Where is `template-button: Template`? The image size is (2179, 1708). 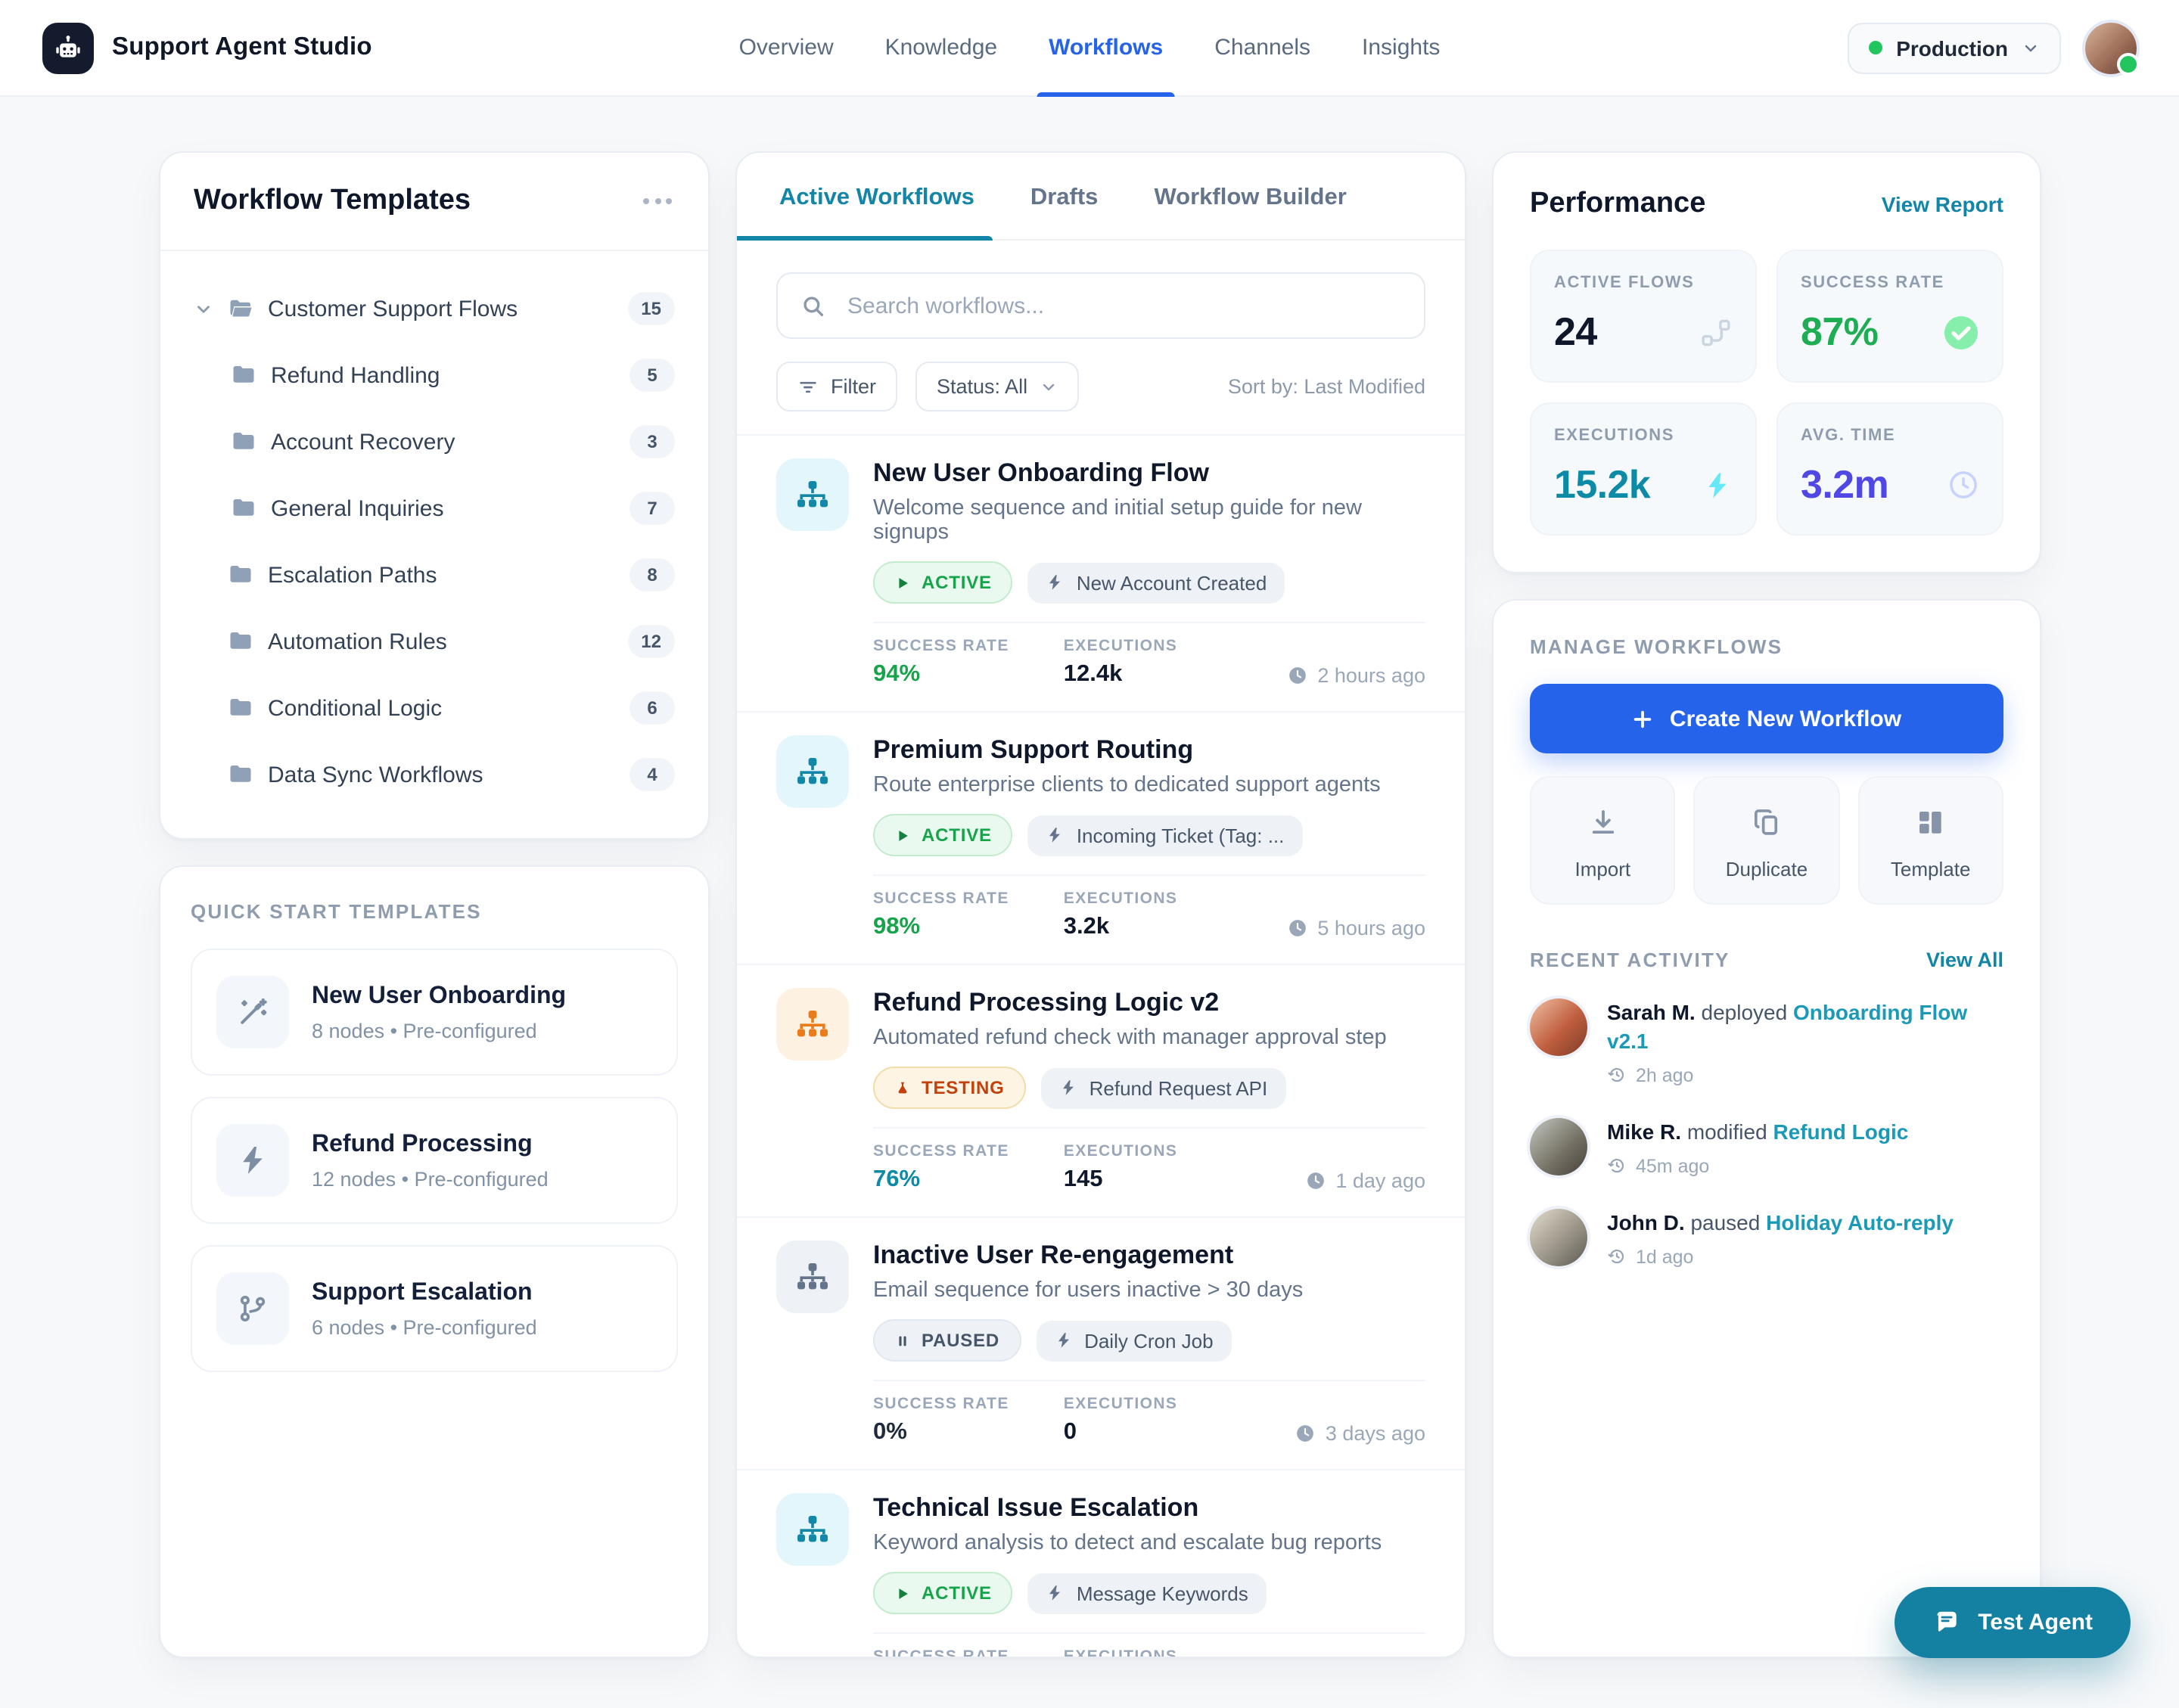
template-button: Template is located at coordinates (1930, 841).